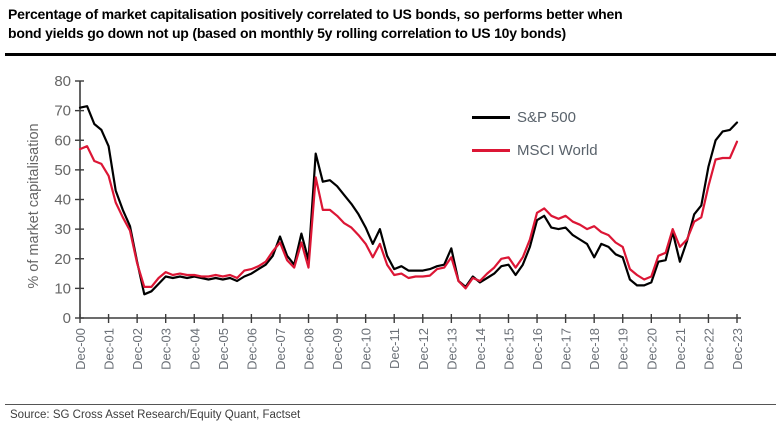  What do you see at coordinates (390, 404) in the screenshot?
I see `source-divider` at bounding box center [390, 404].